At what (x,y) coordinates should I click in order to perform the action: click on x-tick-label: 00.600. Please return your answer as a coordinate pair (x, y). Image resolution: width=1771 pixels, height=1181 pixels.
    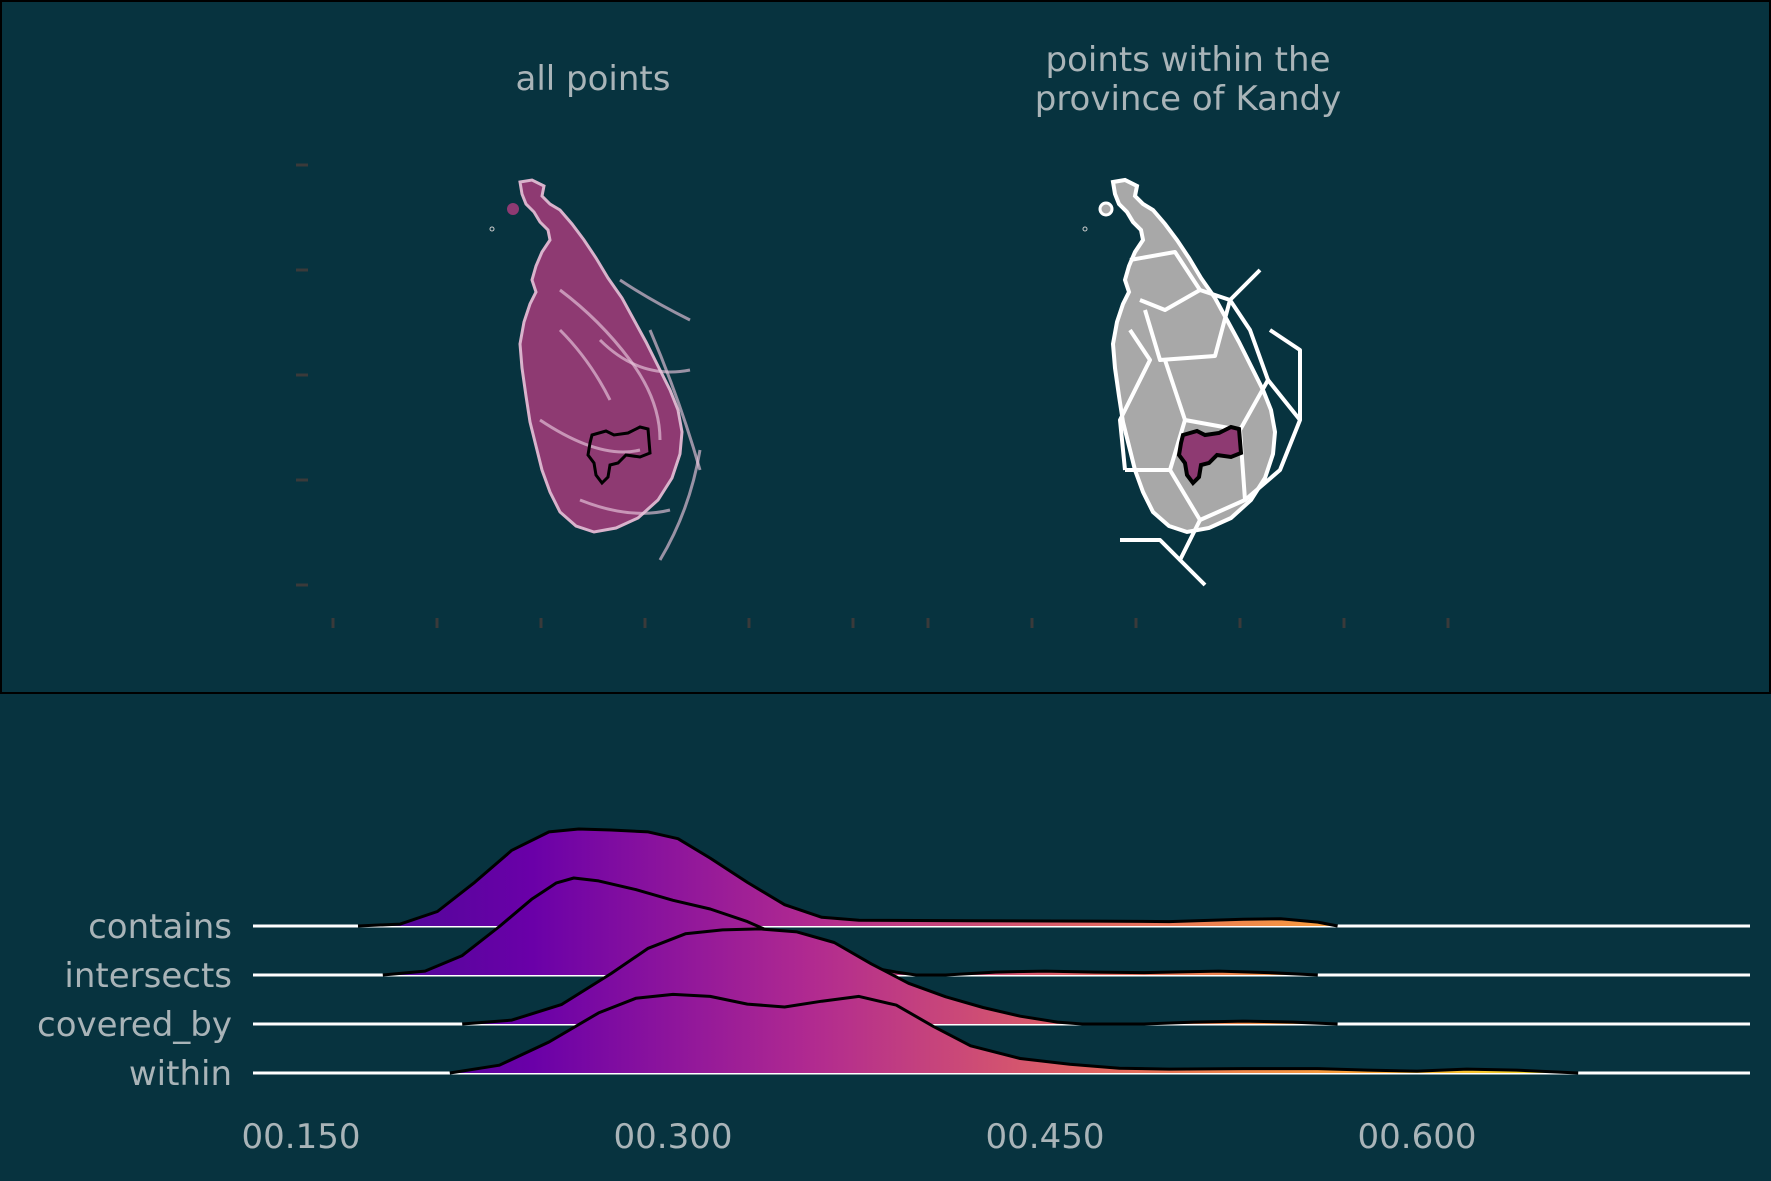
    Looking at the image, I should click on (1417, 1137).